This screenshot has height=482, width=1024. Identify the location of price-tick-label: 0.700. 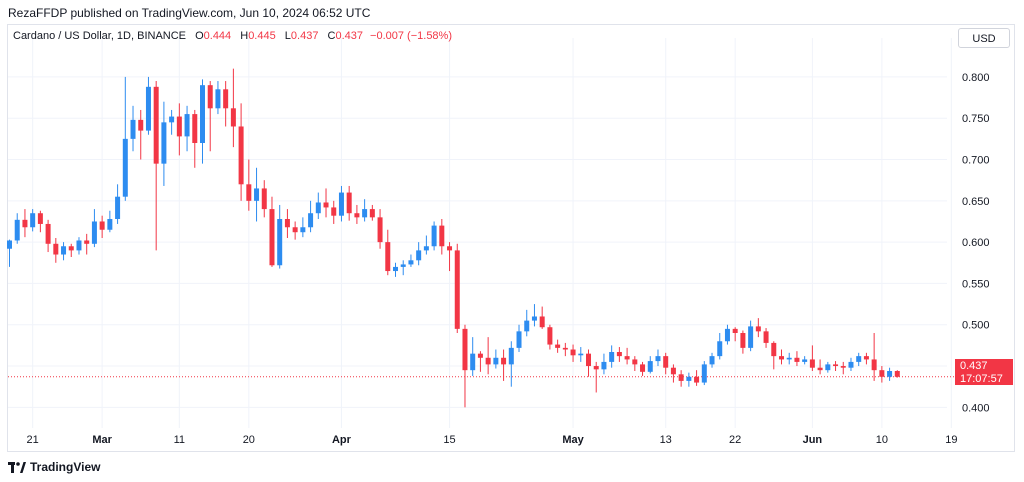
(976, 161).